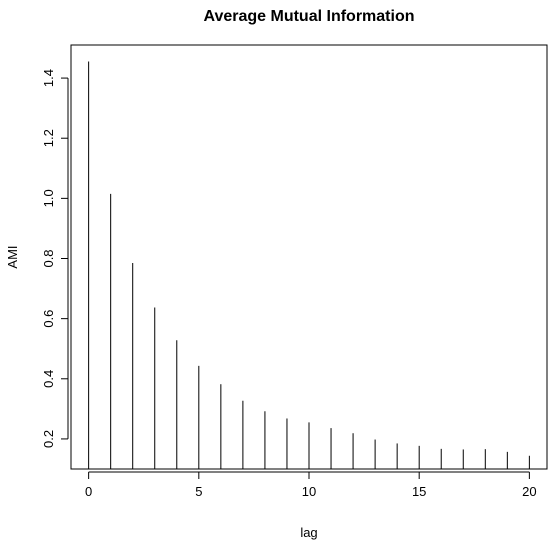 The height and width of the screenshot is (545, 550). What do you see at coordinates (48, 439) in the screenshot?
I see `y-tick-label-0.2: 0.2` at bounding box center [48, 439].